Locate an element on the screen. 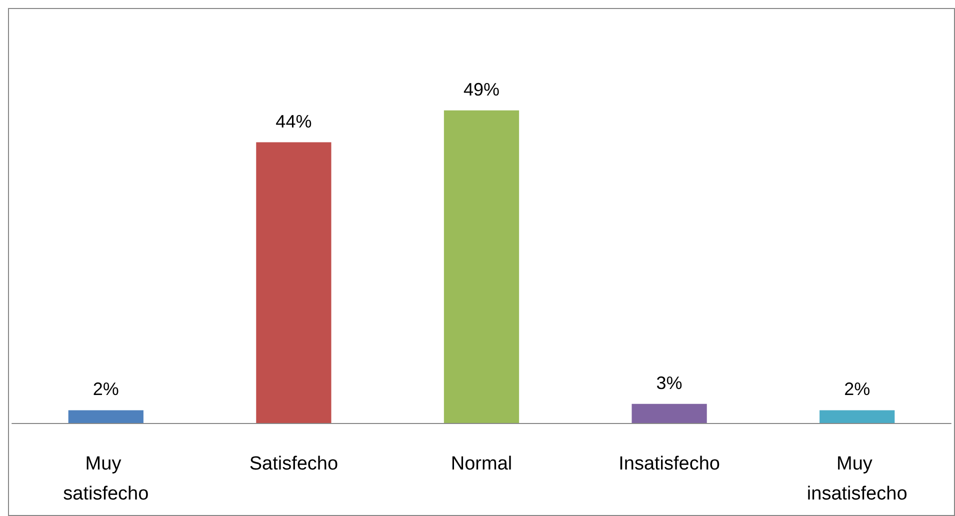 The image size is (955, 516). data-label: 44% is located at coordinates (294, 121).